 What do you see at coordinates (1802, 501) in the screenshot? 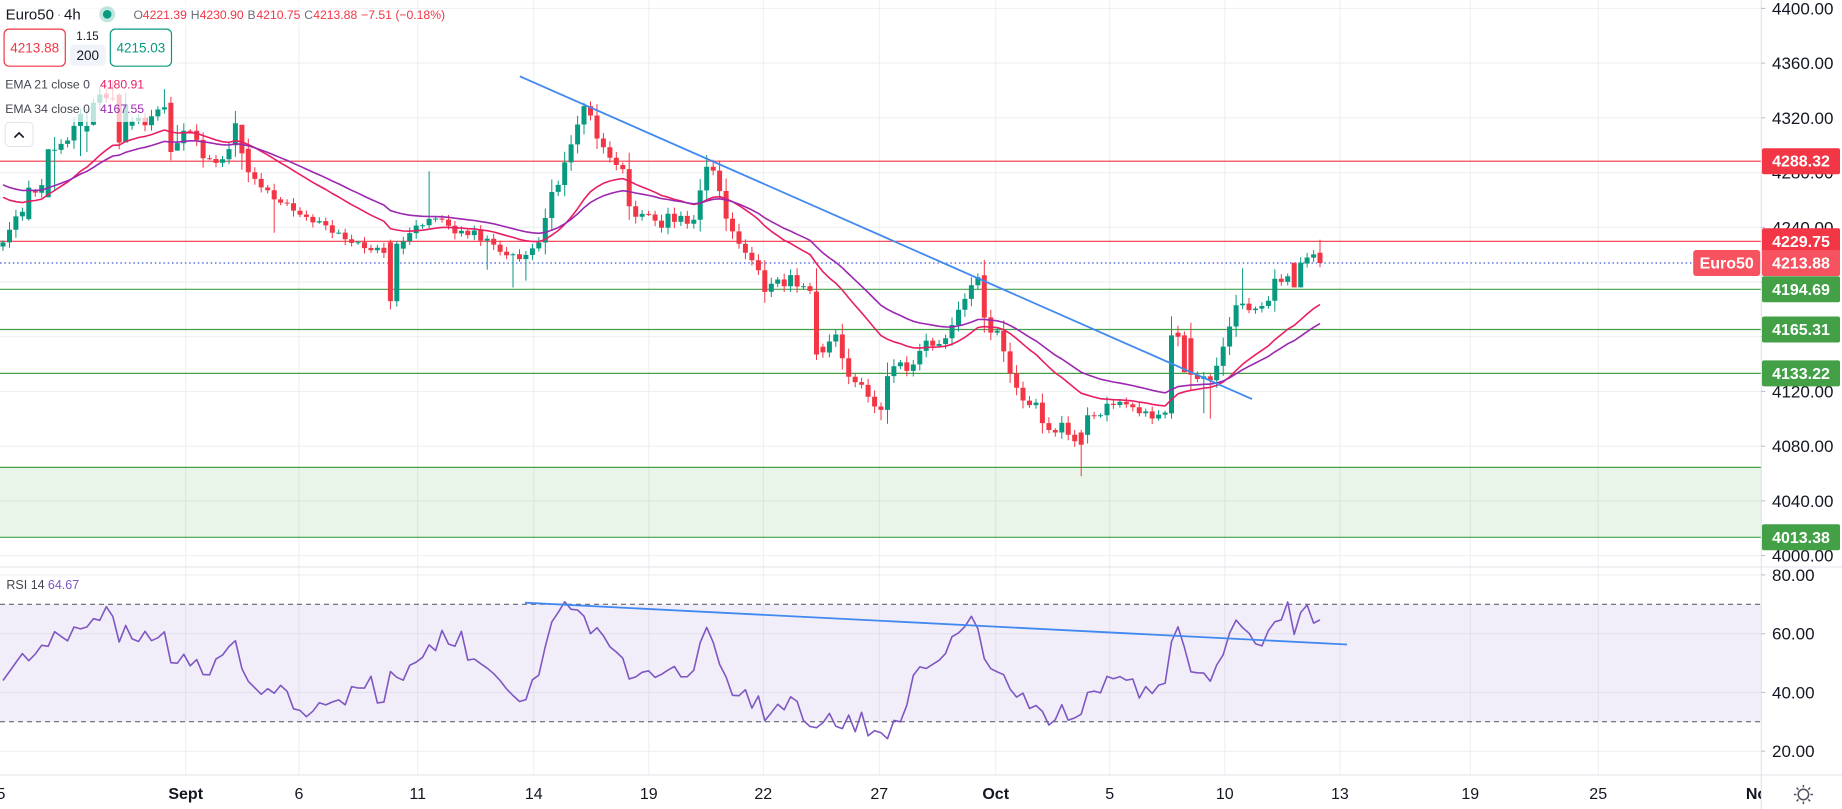
I see `svg-text: 4040.00` at bounding box center [1802, 501].